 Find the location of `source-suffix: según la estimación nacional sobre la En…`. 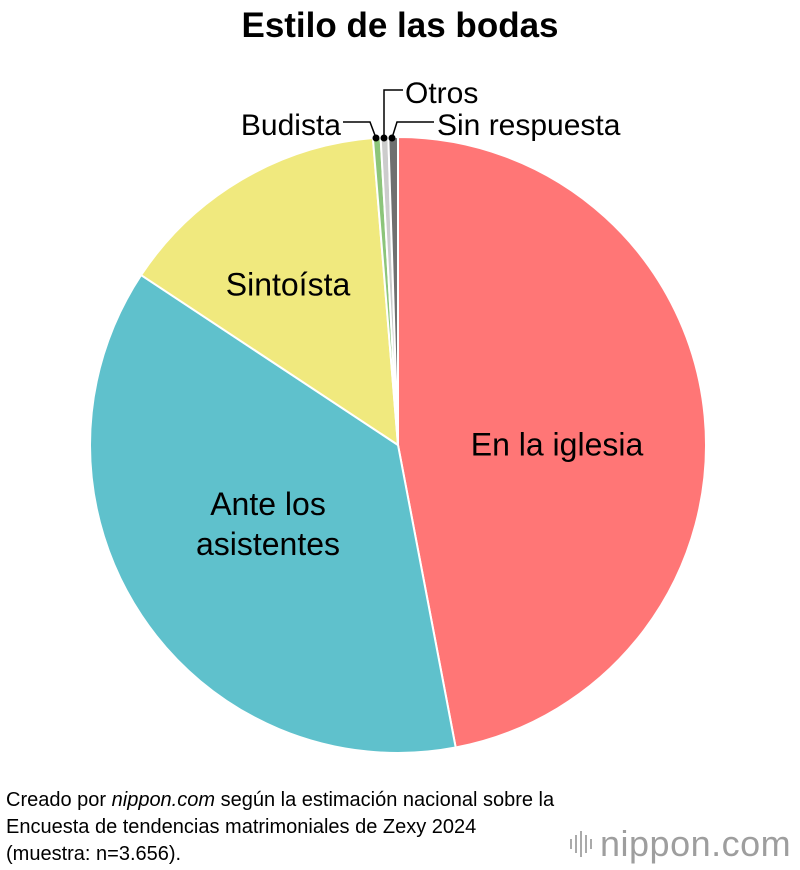

source-suffix: según la estimación nacional sobre la En… is located at coordinates (280, 827).